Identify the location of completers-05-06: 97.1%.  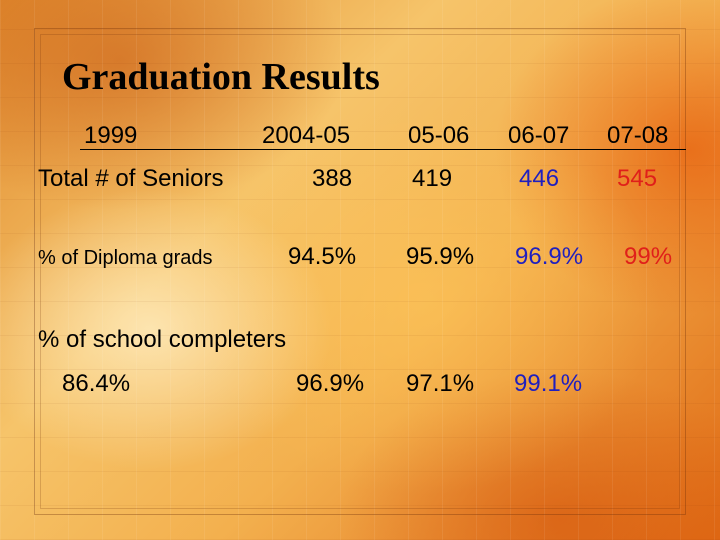
(440, 383).